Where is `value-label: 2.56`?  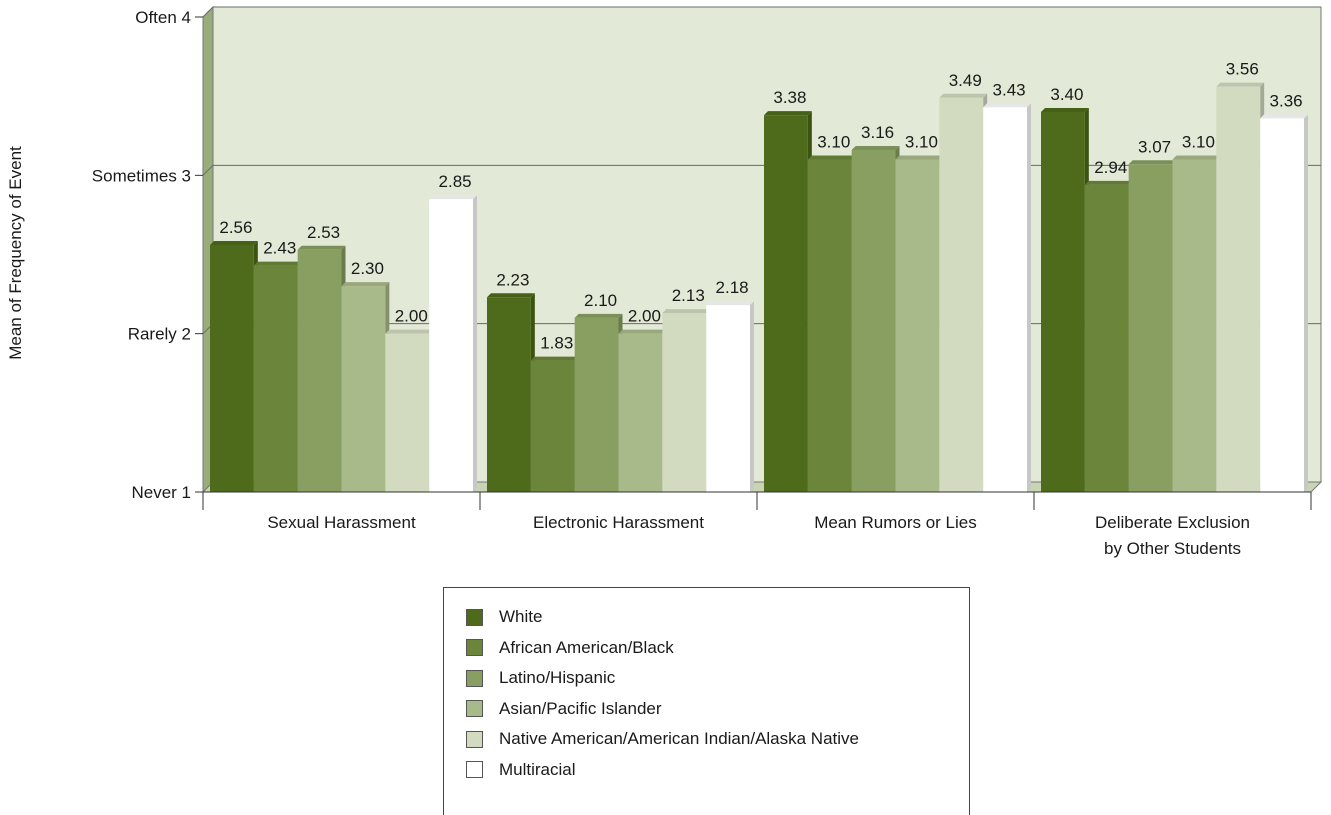 value-label: 2.56 is located at coordinates (235, 227).